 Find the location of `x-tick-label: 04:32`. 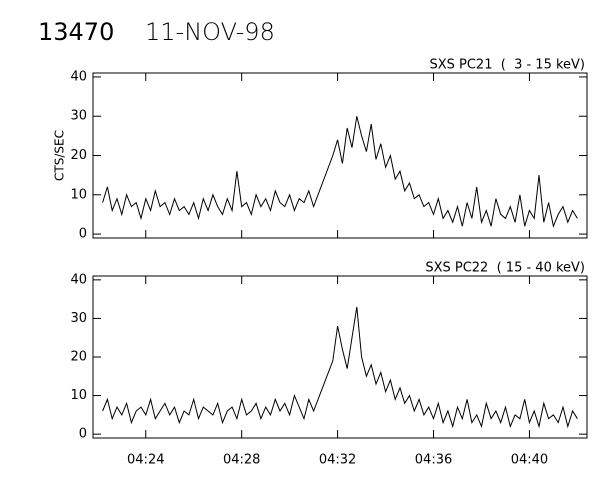

x-tick-label: 04:32 is located at coordinates (337, 460).